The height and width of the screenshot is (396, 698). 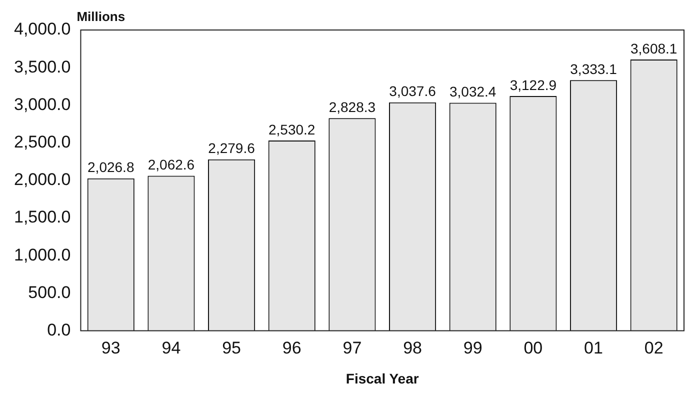 I want to click on y-tick-label: 0.0, so click(x=59, y=330).